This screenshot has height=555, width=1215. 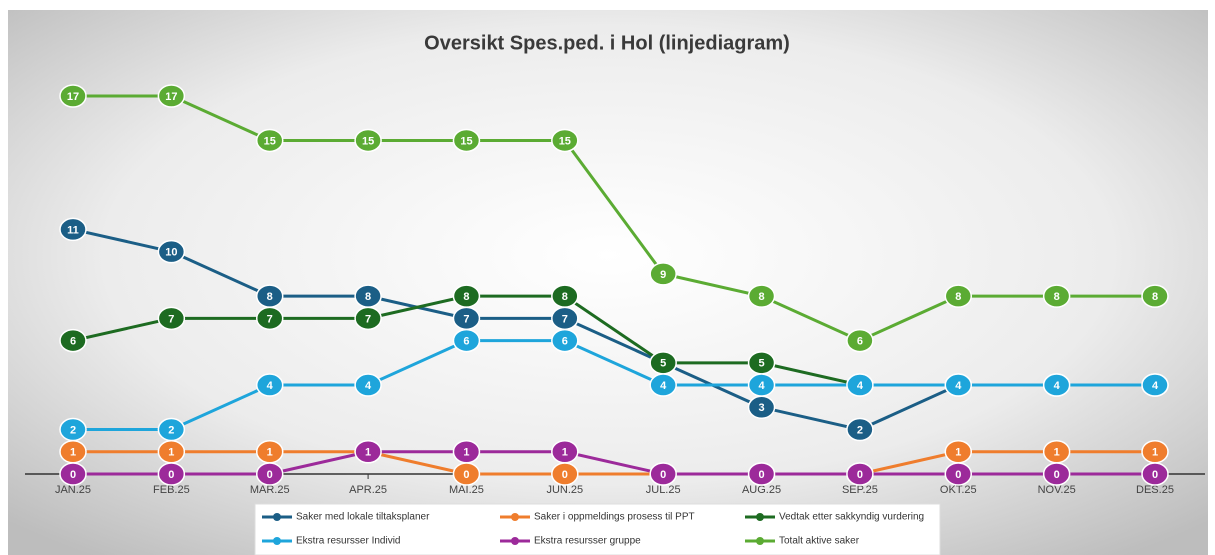 What do you see at coordinates (363, 517) in the screenshot?
I see `legend-label: Saker med lokale tiltaksplaner` at bounding box center [363, 517].